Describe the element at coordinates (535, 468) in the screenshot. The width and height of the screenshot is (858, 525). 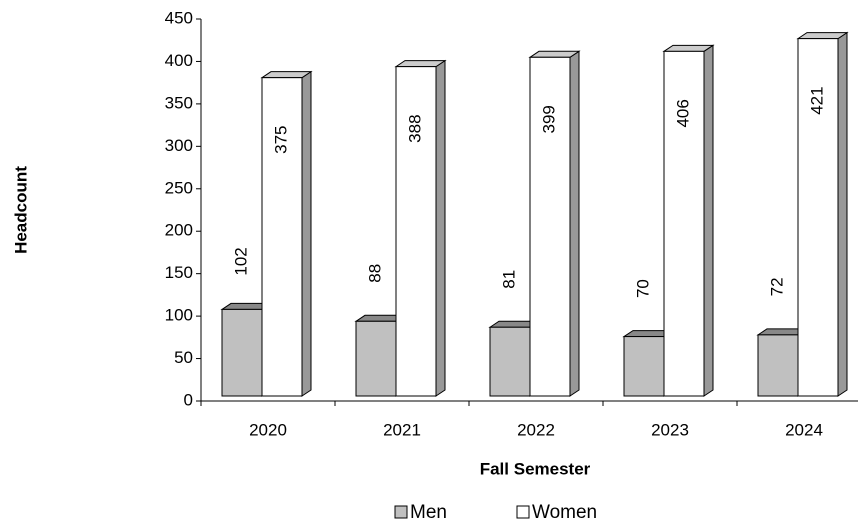
I see `x-axis-title: Fall Semester` at that location.